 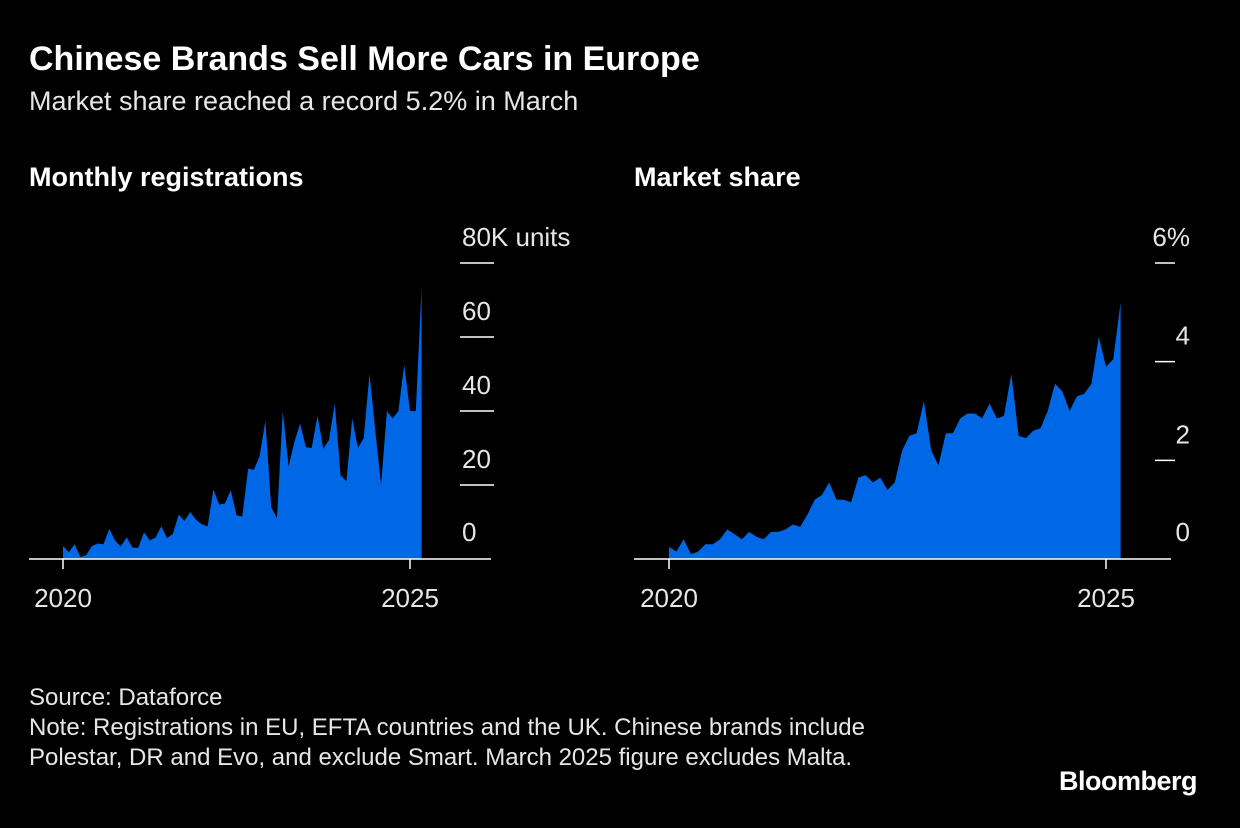 What do you see at coordinates (126, 697) in the screenshot?
I see `source-note: Source: Dataforce` at bounding box center [126, 697].